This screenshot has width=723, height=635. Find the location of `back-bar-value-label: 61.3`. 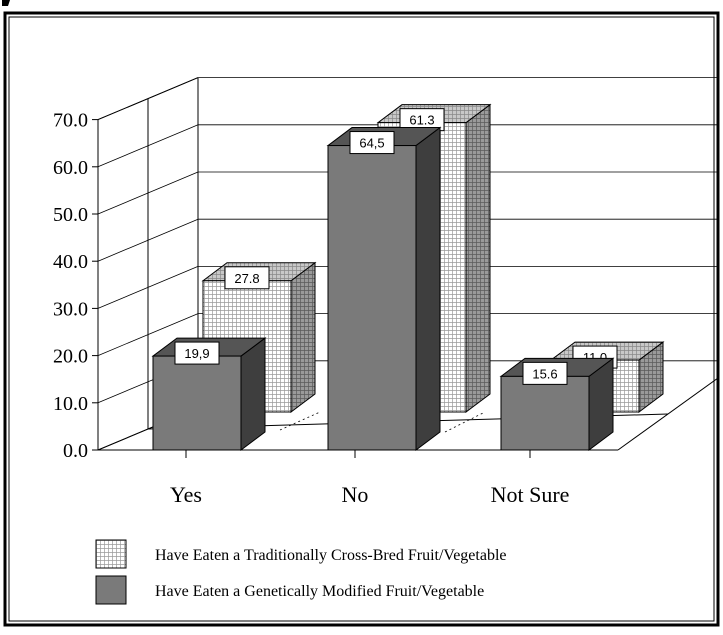

back-bar-value-label: 61.3 is located at coordinates (421, 120).